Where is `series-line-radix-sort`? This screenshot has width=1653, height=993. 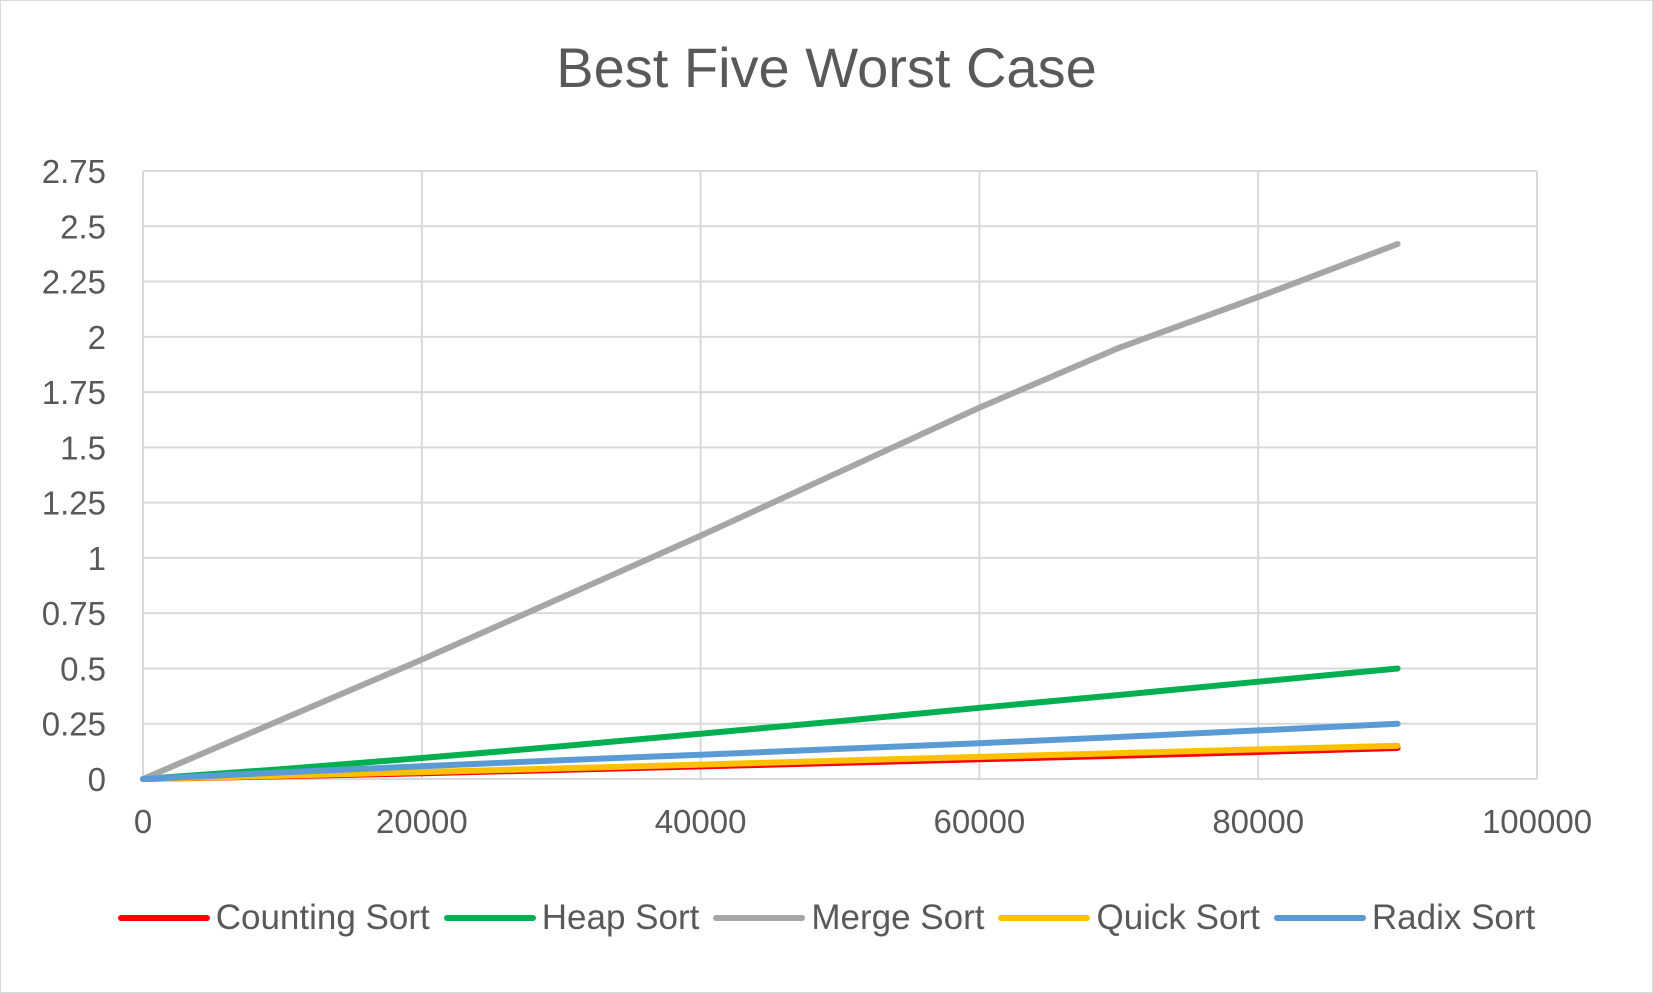 series-line-radix-sort is located at coordinates (770, 751).